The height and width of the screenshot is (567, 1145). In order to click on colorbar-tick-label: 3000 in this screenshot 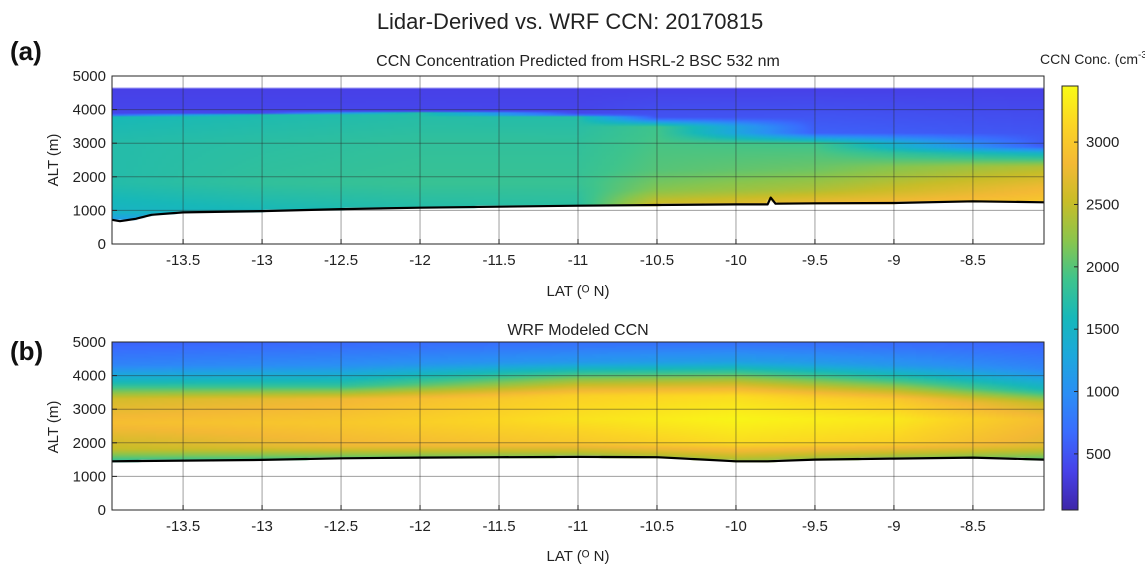, I will do `click(1102, 142)`.